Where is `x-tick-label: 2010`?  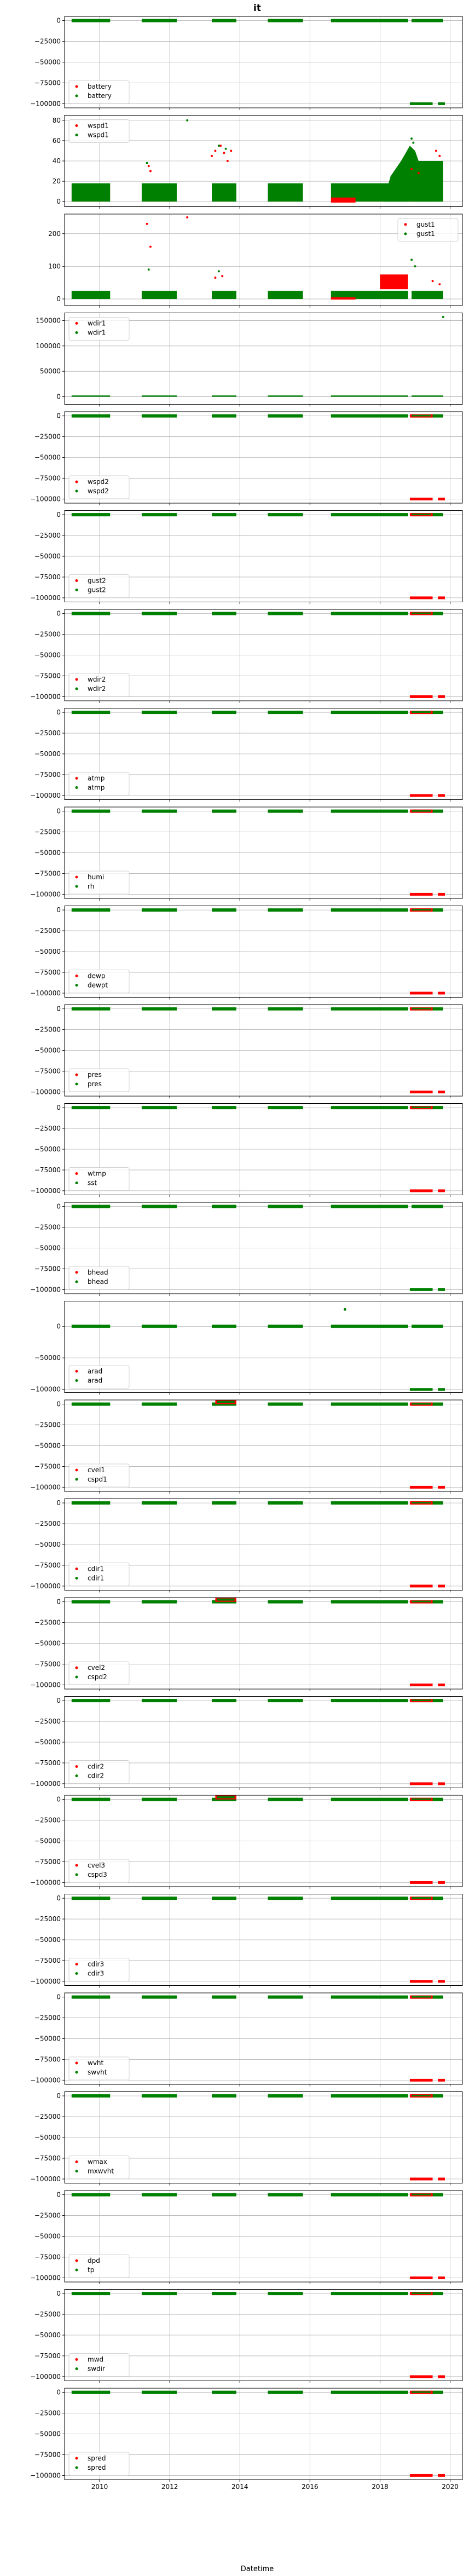
x-tick-label: 2010 is located at coordinates (99, 2487).